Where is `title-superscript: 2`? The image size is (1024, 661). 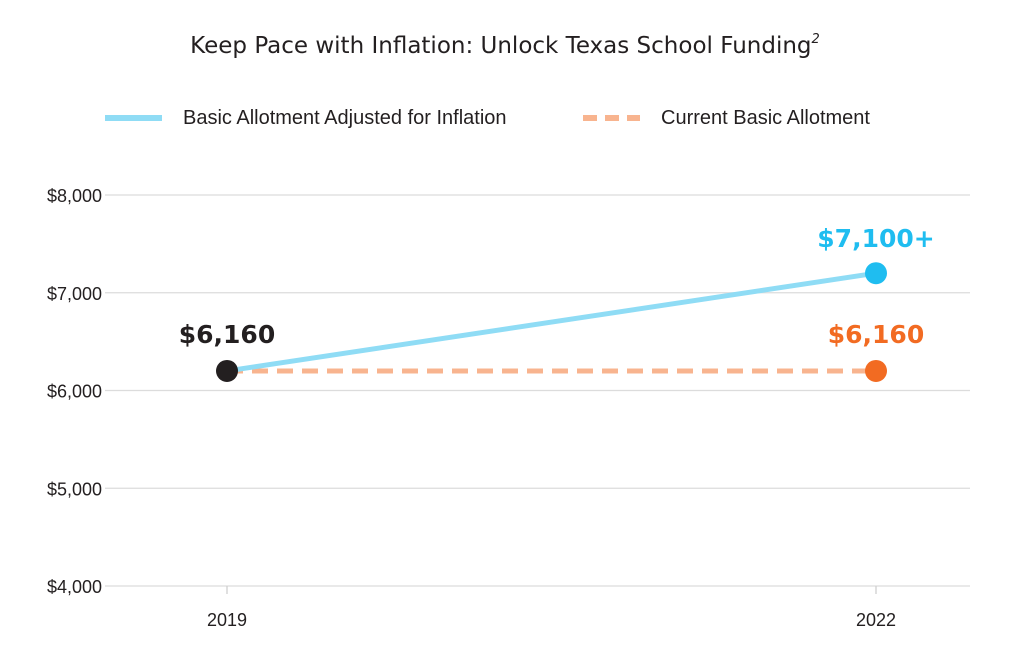
title-superscript: 2 is located at coordinates (816, 39).